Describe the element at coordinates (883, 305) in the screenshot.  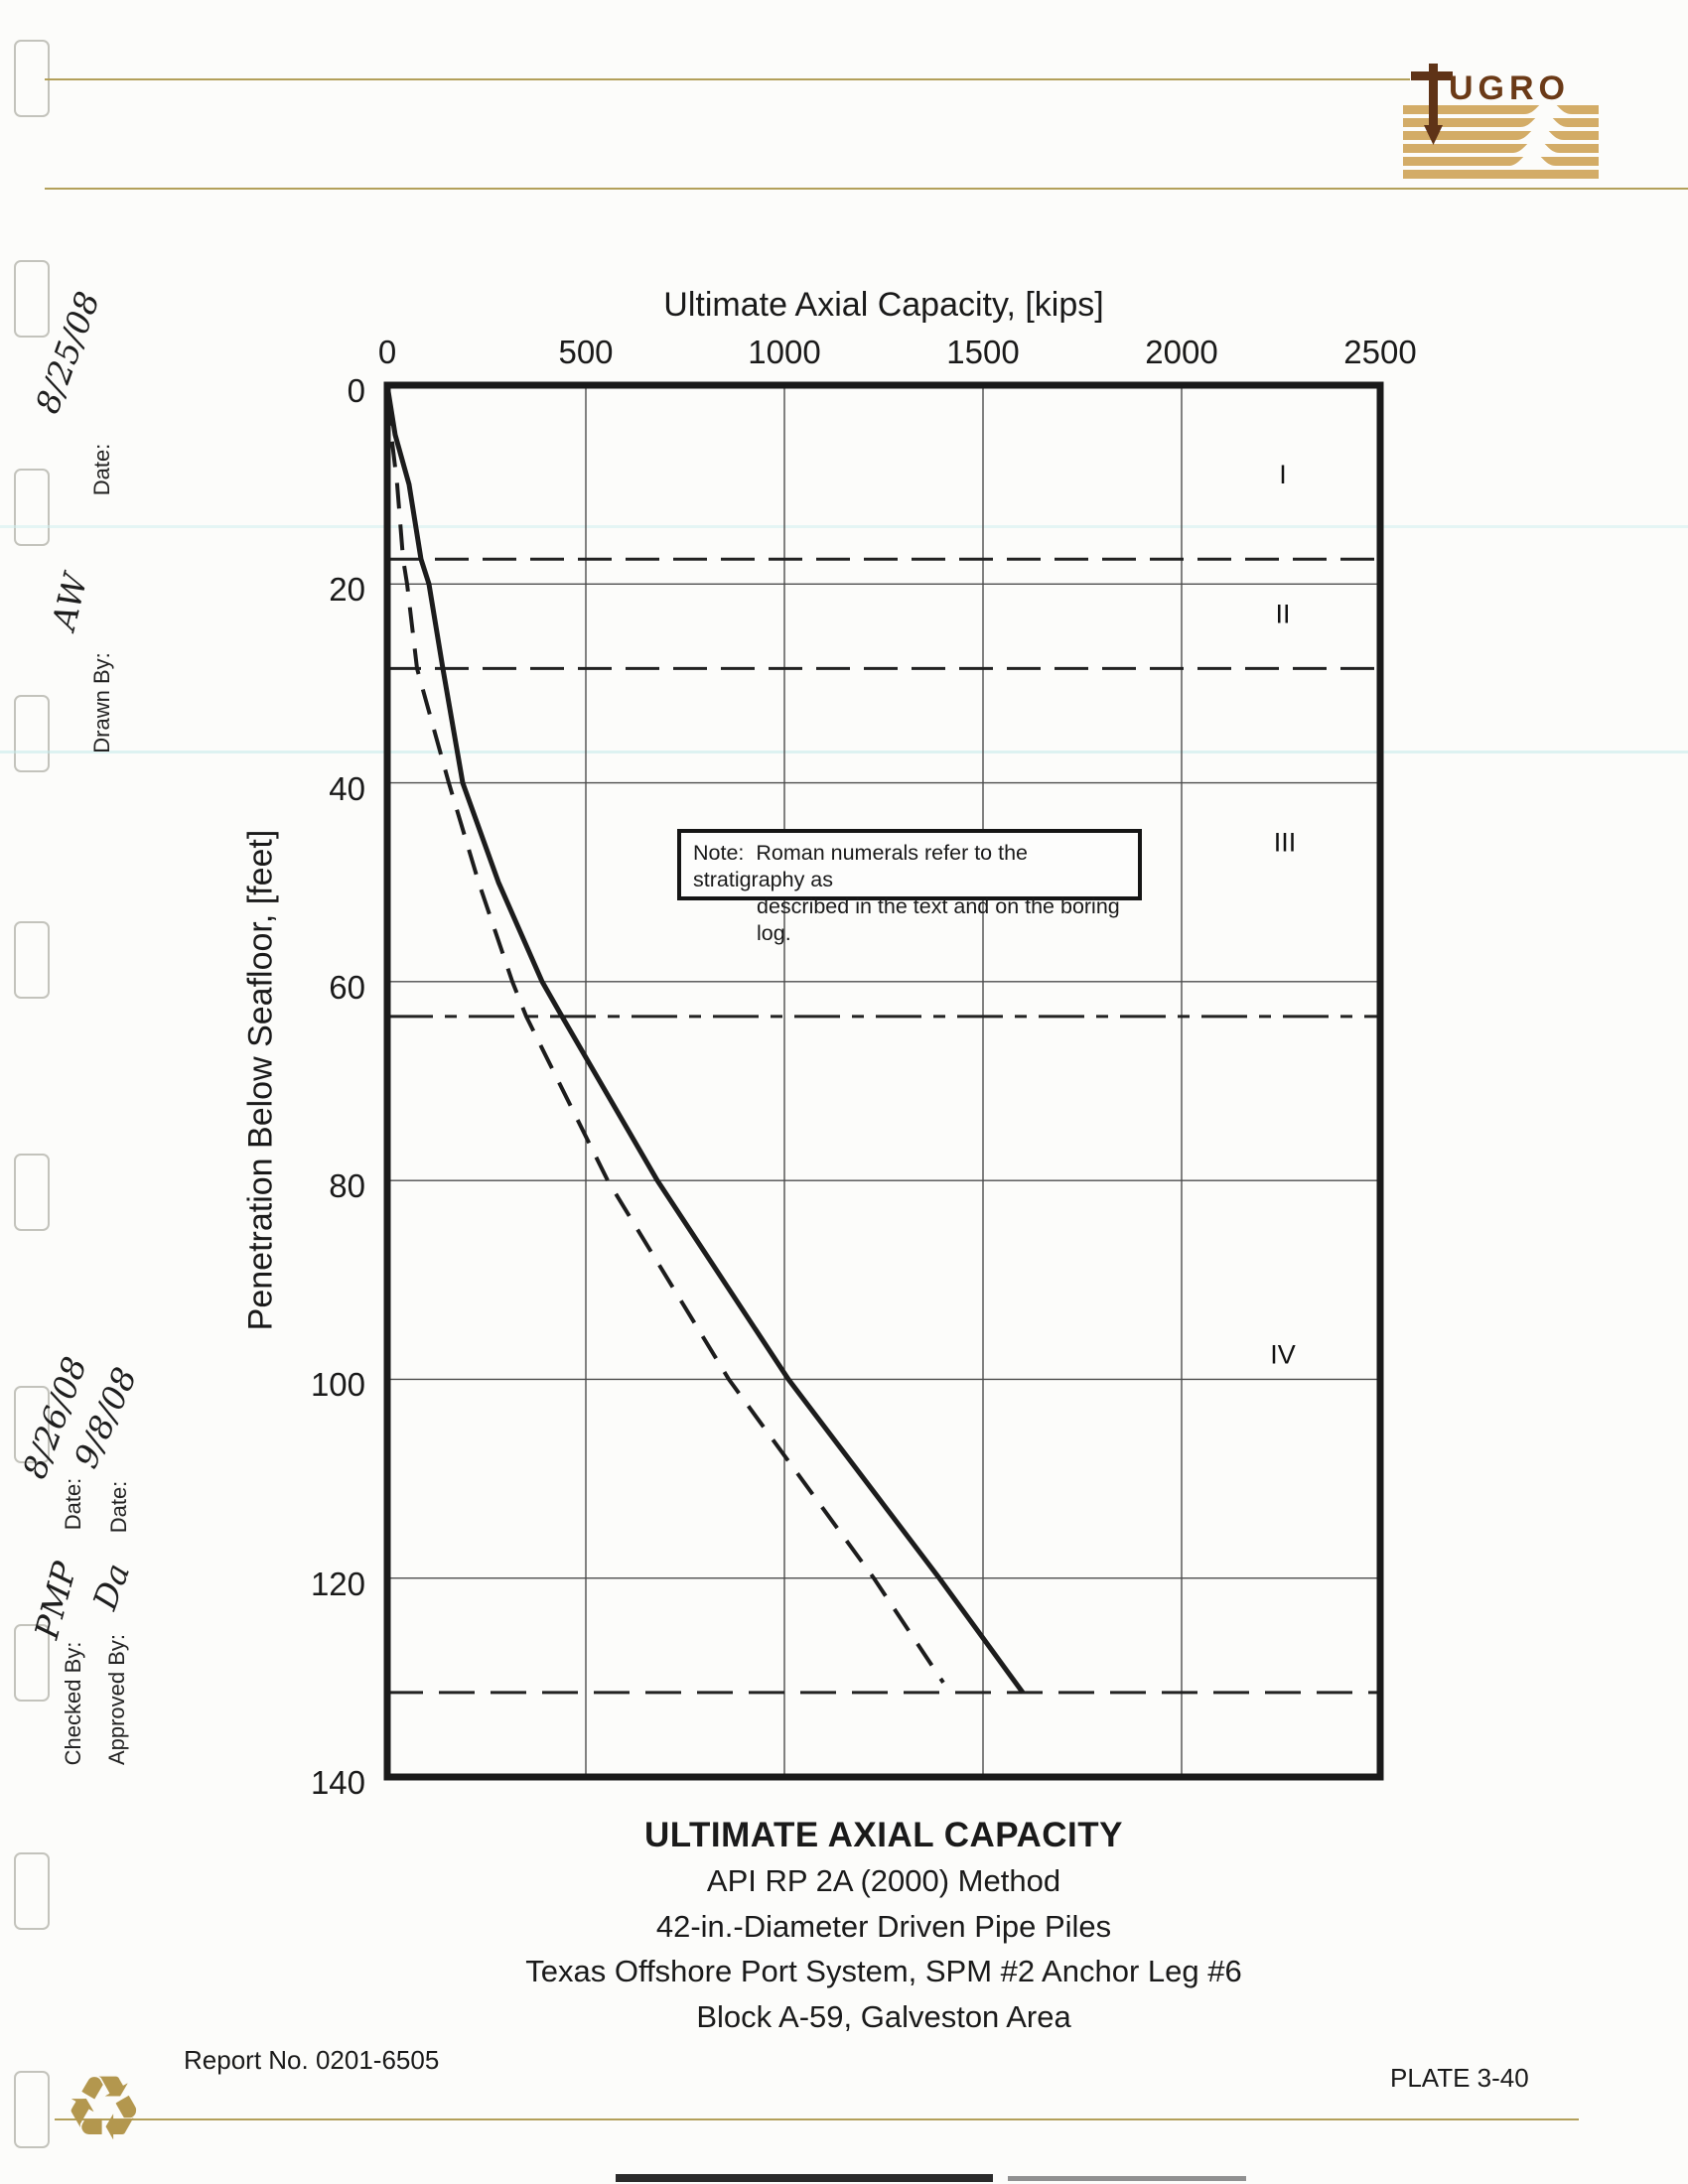
I see `x-axis-title: Ultimate Axial Capacity, [kips]` at that location.